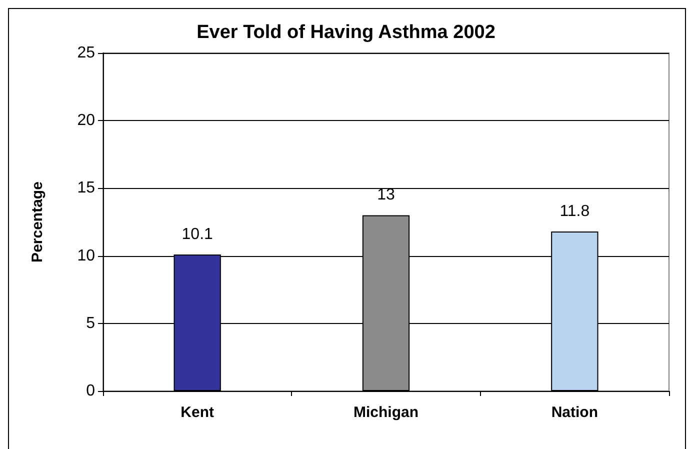 The width and height of the screenshot is (692, 449). I want to click on data-label: 13, so click(386, 195).